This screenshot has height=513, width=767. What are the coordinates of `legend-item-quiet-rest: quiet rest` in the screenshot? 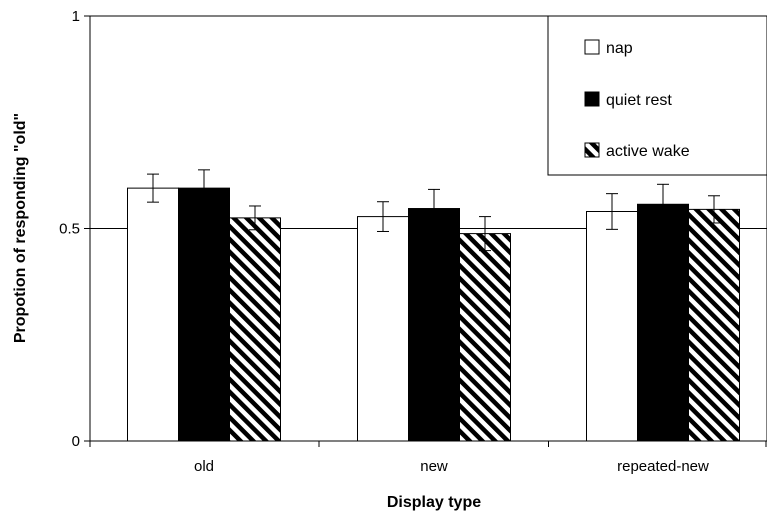 It's located at (628, 100).